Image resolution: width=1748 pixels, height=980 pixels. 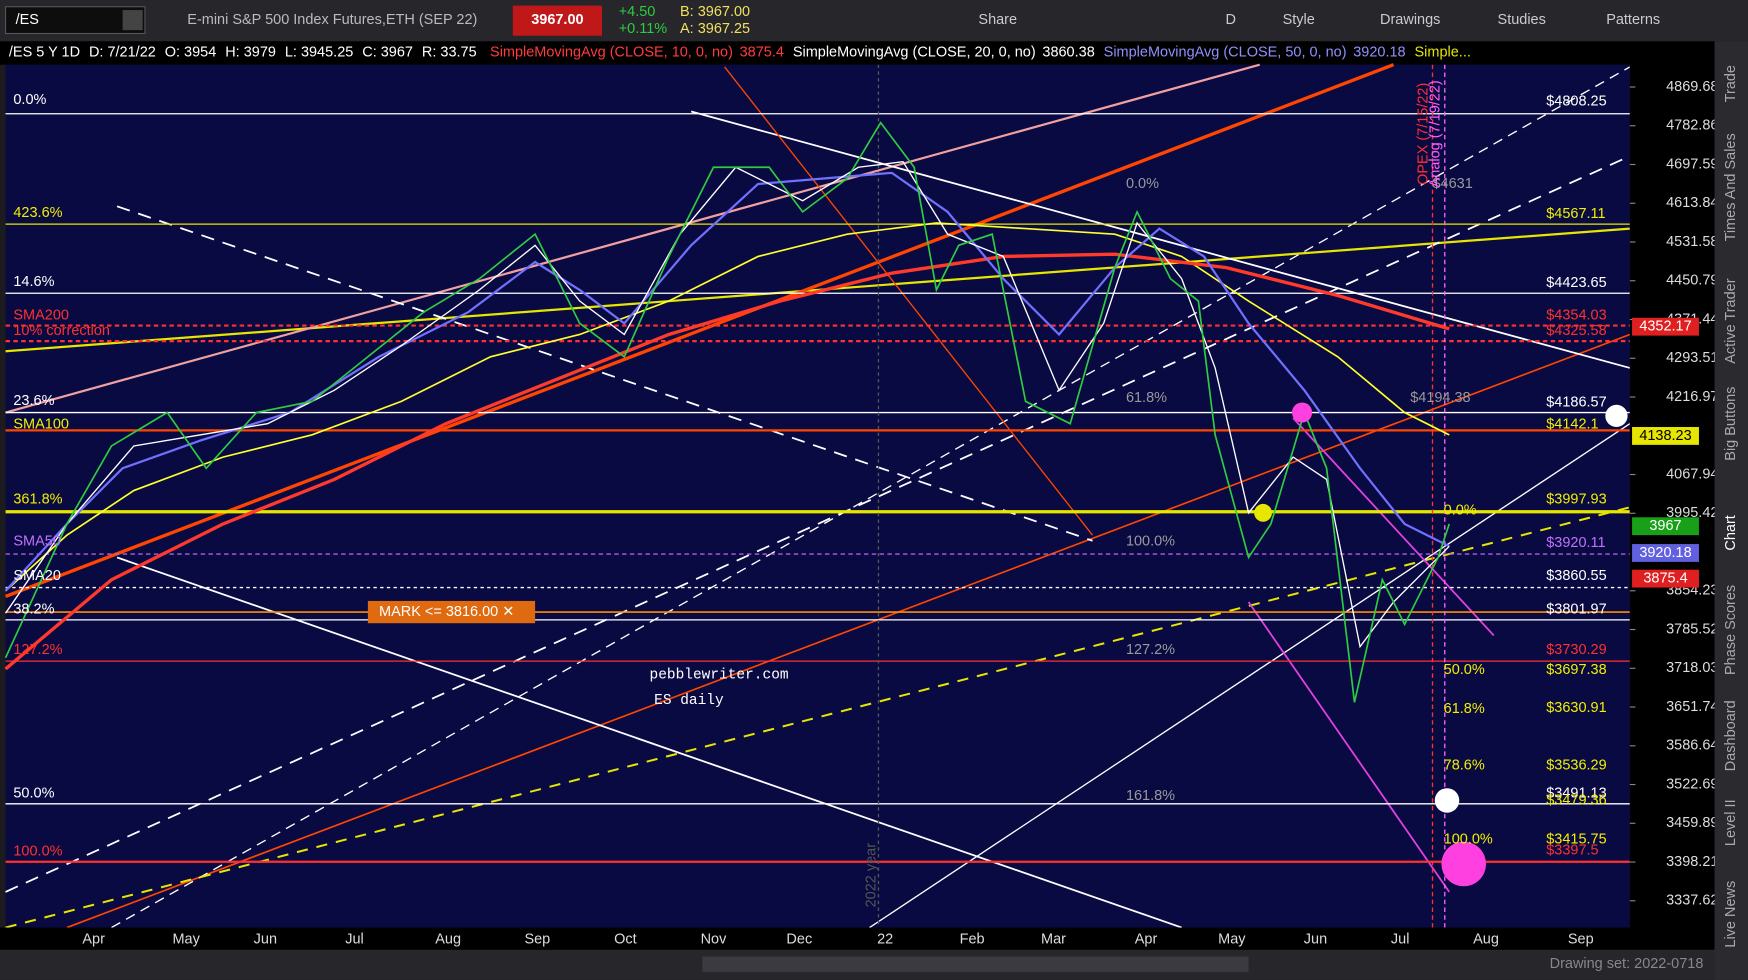 What do you see at coordinates (1692, 87) in the screenshot?
I see `price-tick-label: 4869.68` at bounding box center [1692, 87].